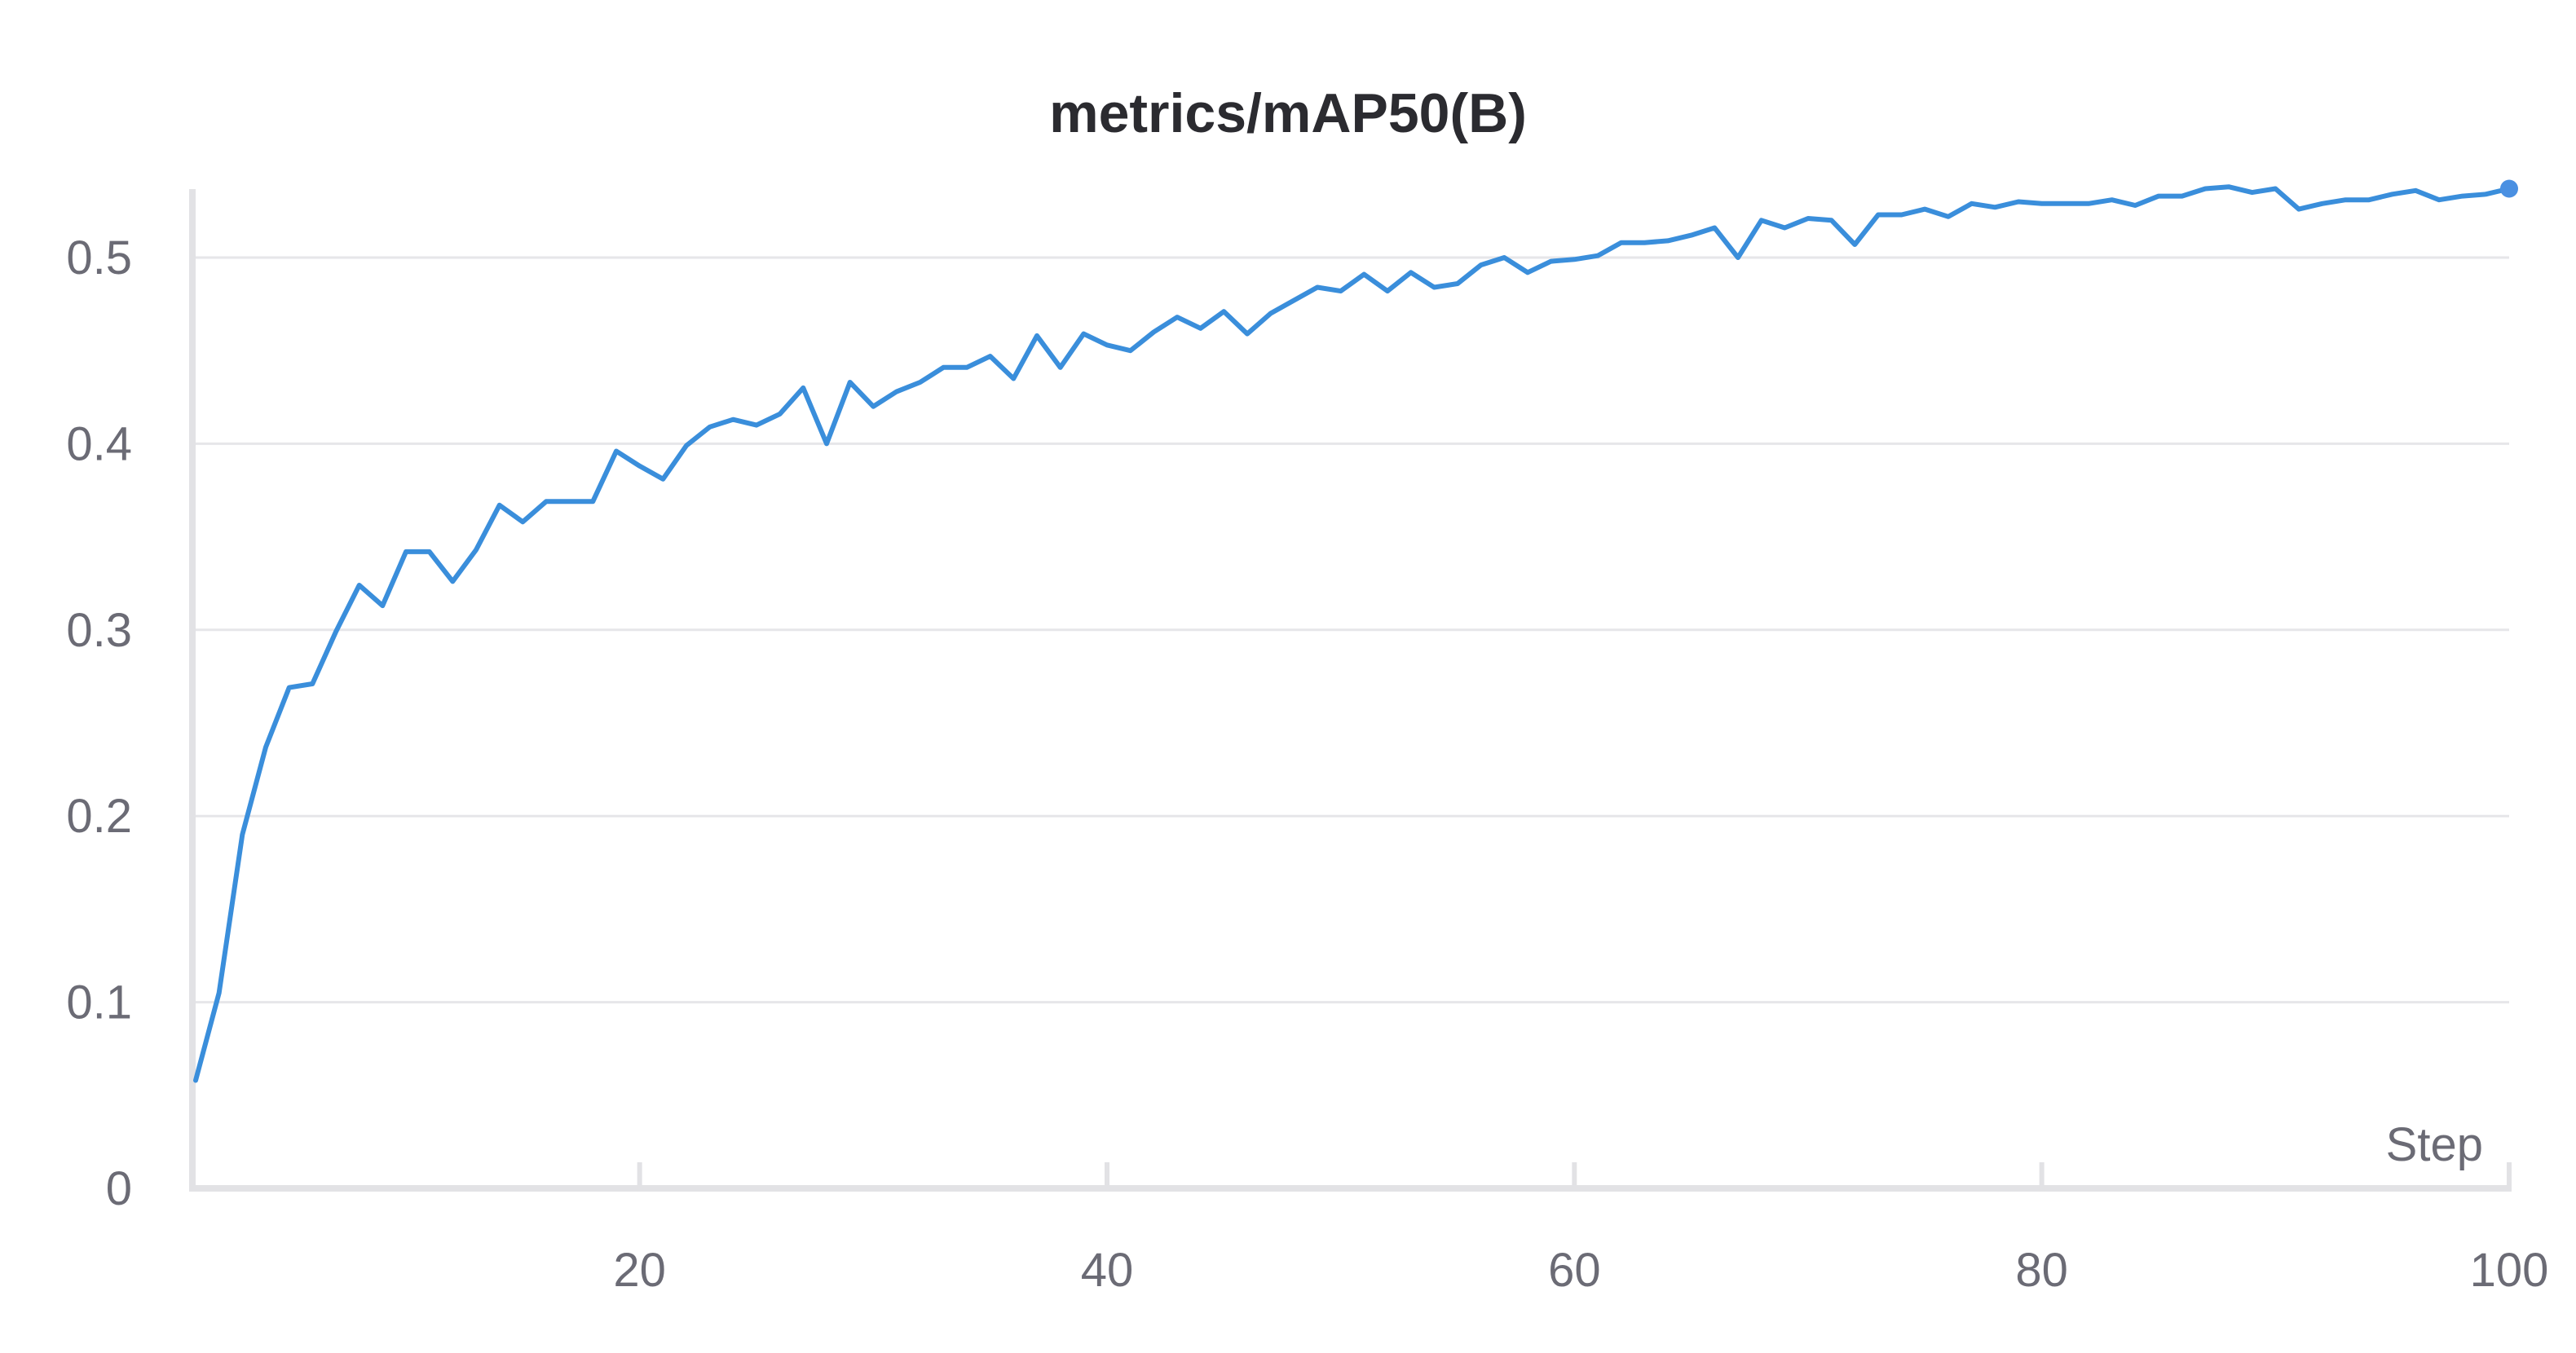 The height and width of the screenshot is (1353, 2576). What do you see at coordinates (2041, 1270) in the screenshot?
I see `x-tick-label: 80` at bounding box center [2041, 1270].